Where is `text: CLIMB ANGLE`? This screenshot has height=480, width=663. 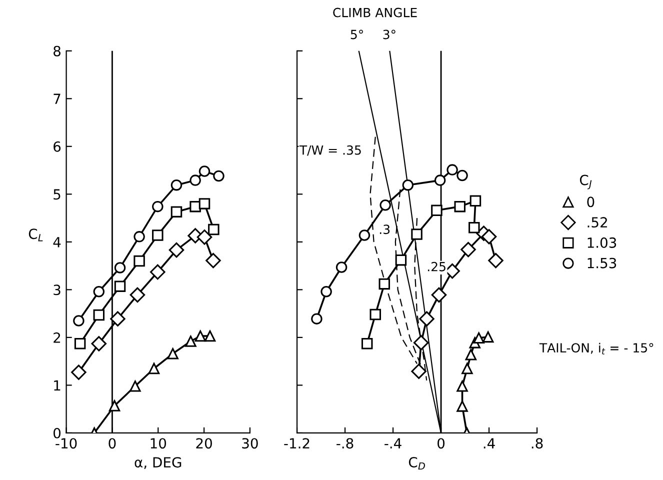 text: CLIMB ANGLE is located at coordinates (375, 13).